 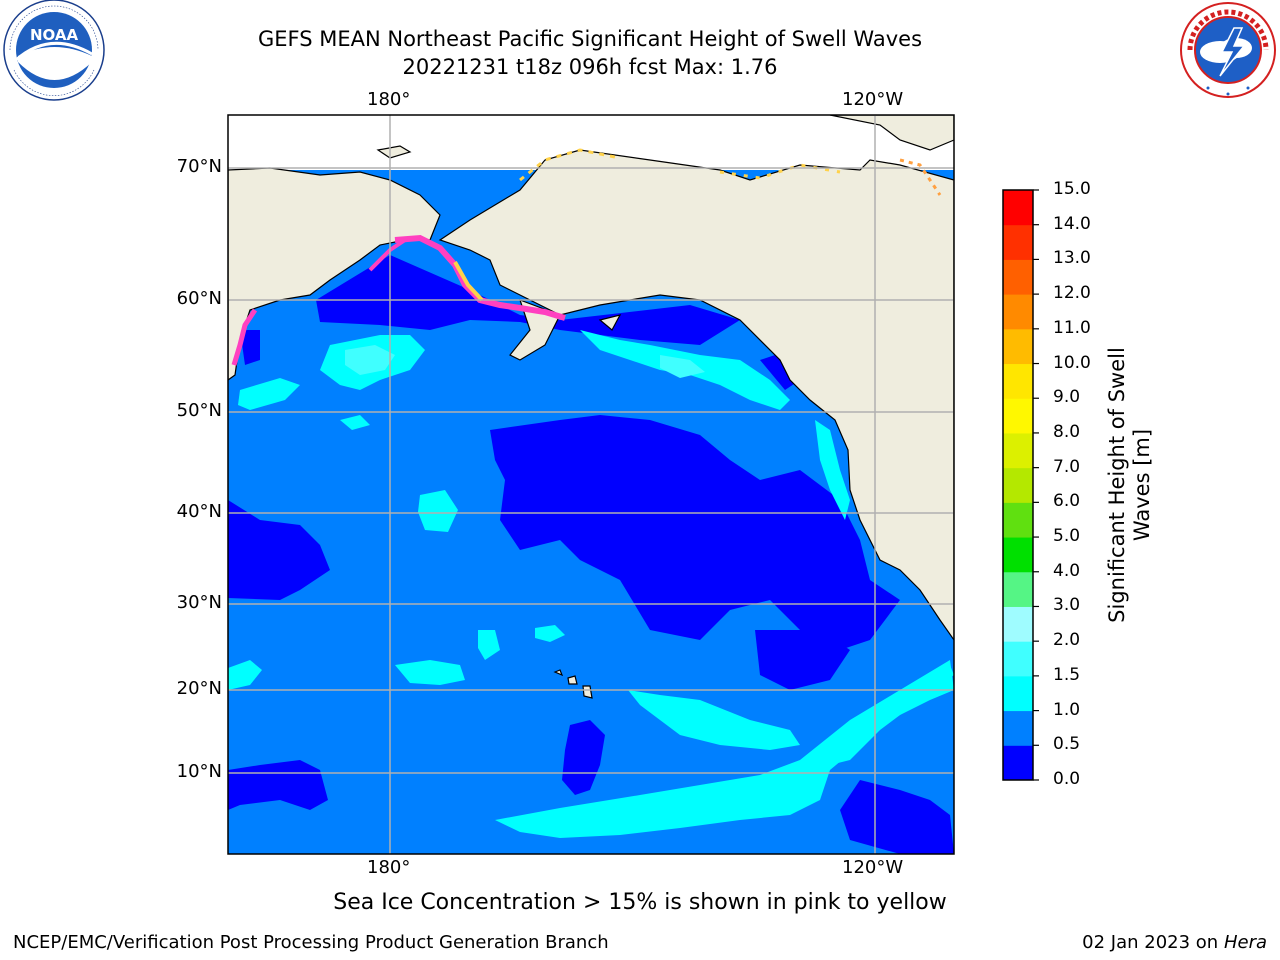 I want to click on colorbar-tick-label: 0.0, so click(x=1067, y=779).